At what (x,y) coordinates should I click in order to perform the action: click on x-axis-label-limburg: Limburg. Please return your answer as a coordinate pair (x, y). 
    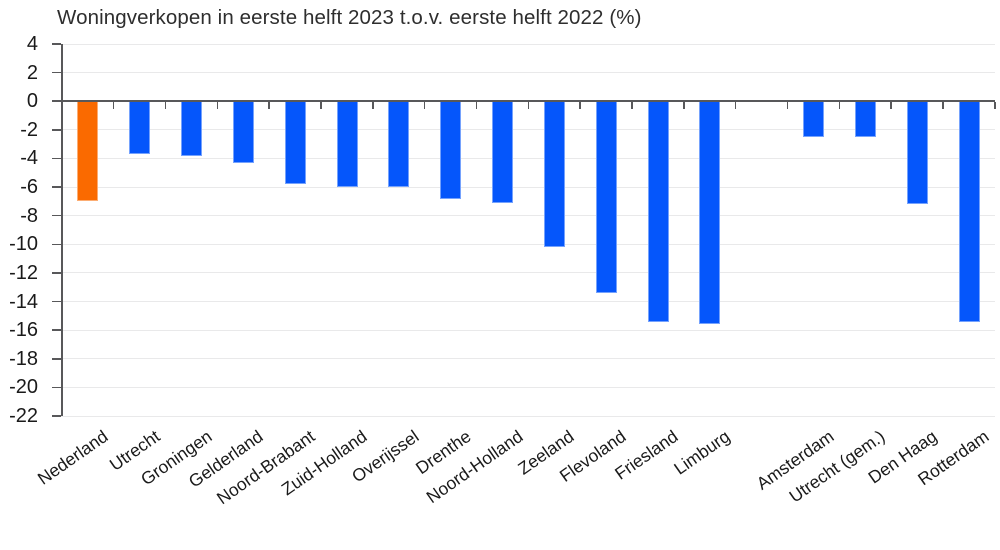
    Looking at the image, I should click on (702, 452).